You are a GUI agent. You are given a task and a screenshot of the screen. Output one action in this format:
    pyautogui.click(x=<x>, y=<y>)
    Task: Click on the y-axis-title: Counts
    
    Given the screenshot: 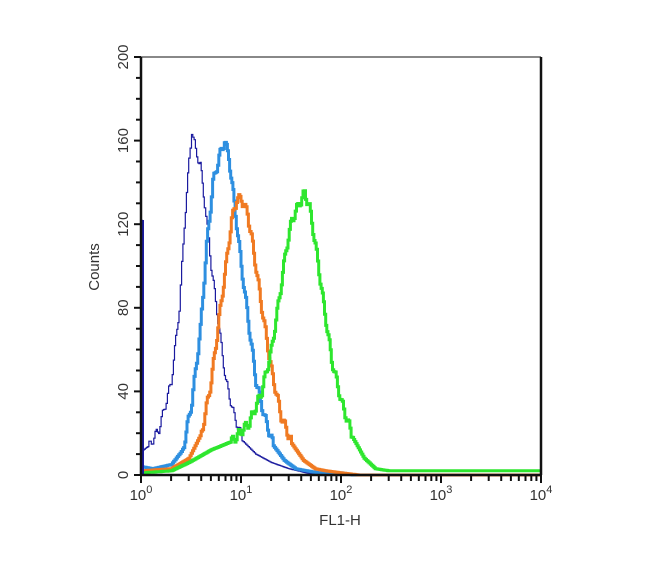 What is the action you would take?
    pyautogui.click(x=94, y=267)
    